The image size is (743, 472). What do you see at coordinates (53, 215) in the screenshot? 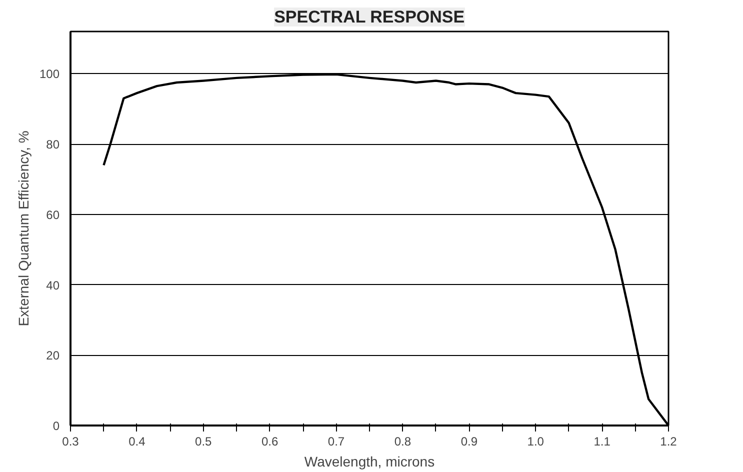
I see `y-tick-label: 60` at bounding box center [53, 215].